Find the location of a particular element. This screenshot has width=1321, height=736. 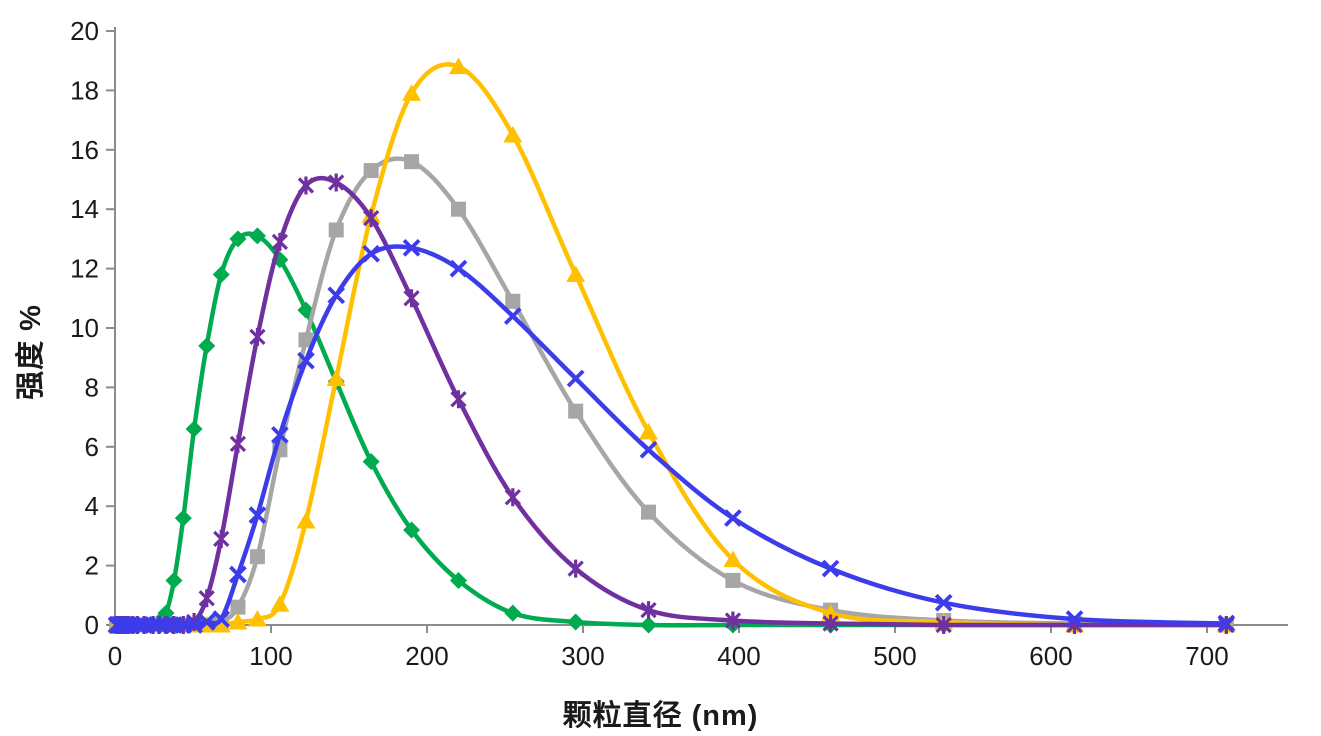

y-tick-label: 16 is located at coordinates (84, 150).